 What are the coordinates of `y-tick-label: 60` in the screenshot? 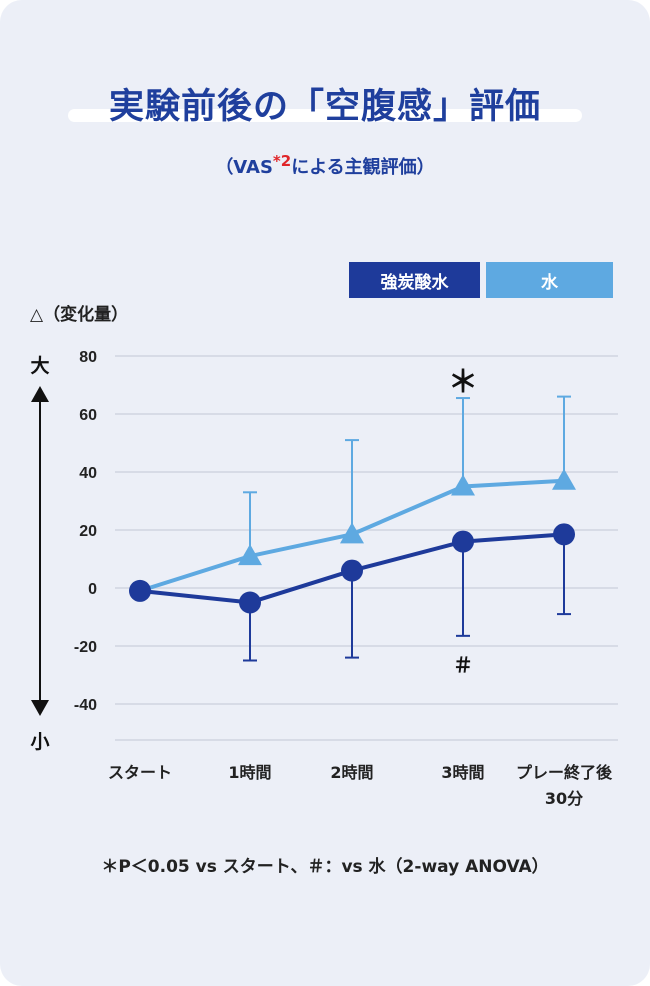 It's located at (88, 415).